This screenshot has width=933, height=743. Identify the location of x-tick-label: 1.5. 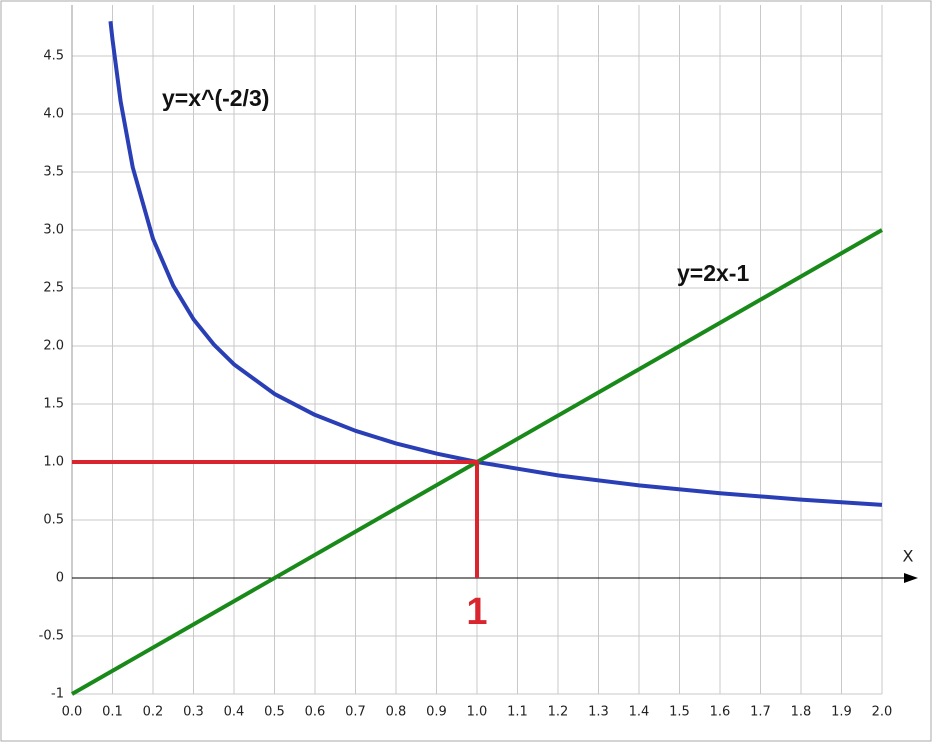
(679, 712).